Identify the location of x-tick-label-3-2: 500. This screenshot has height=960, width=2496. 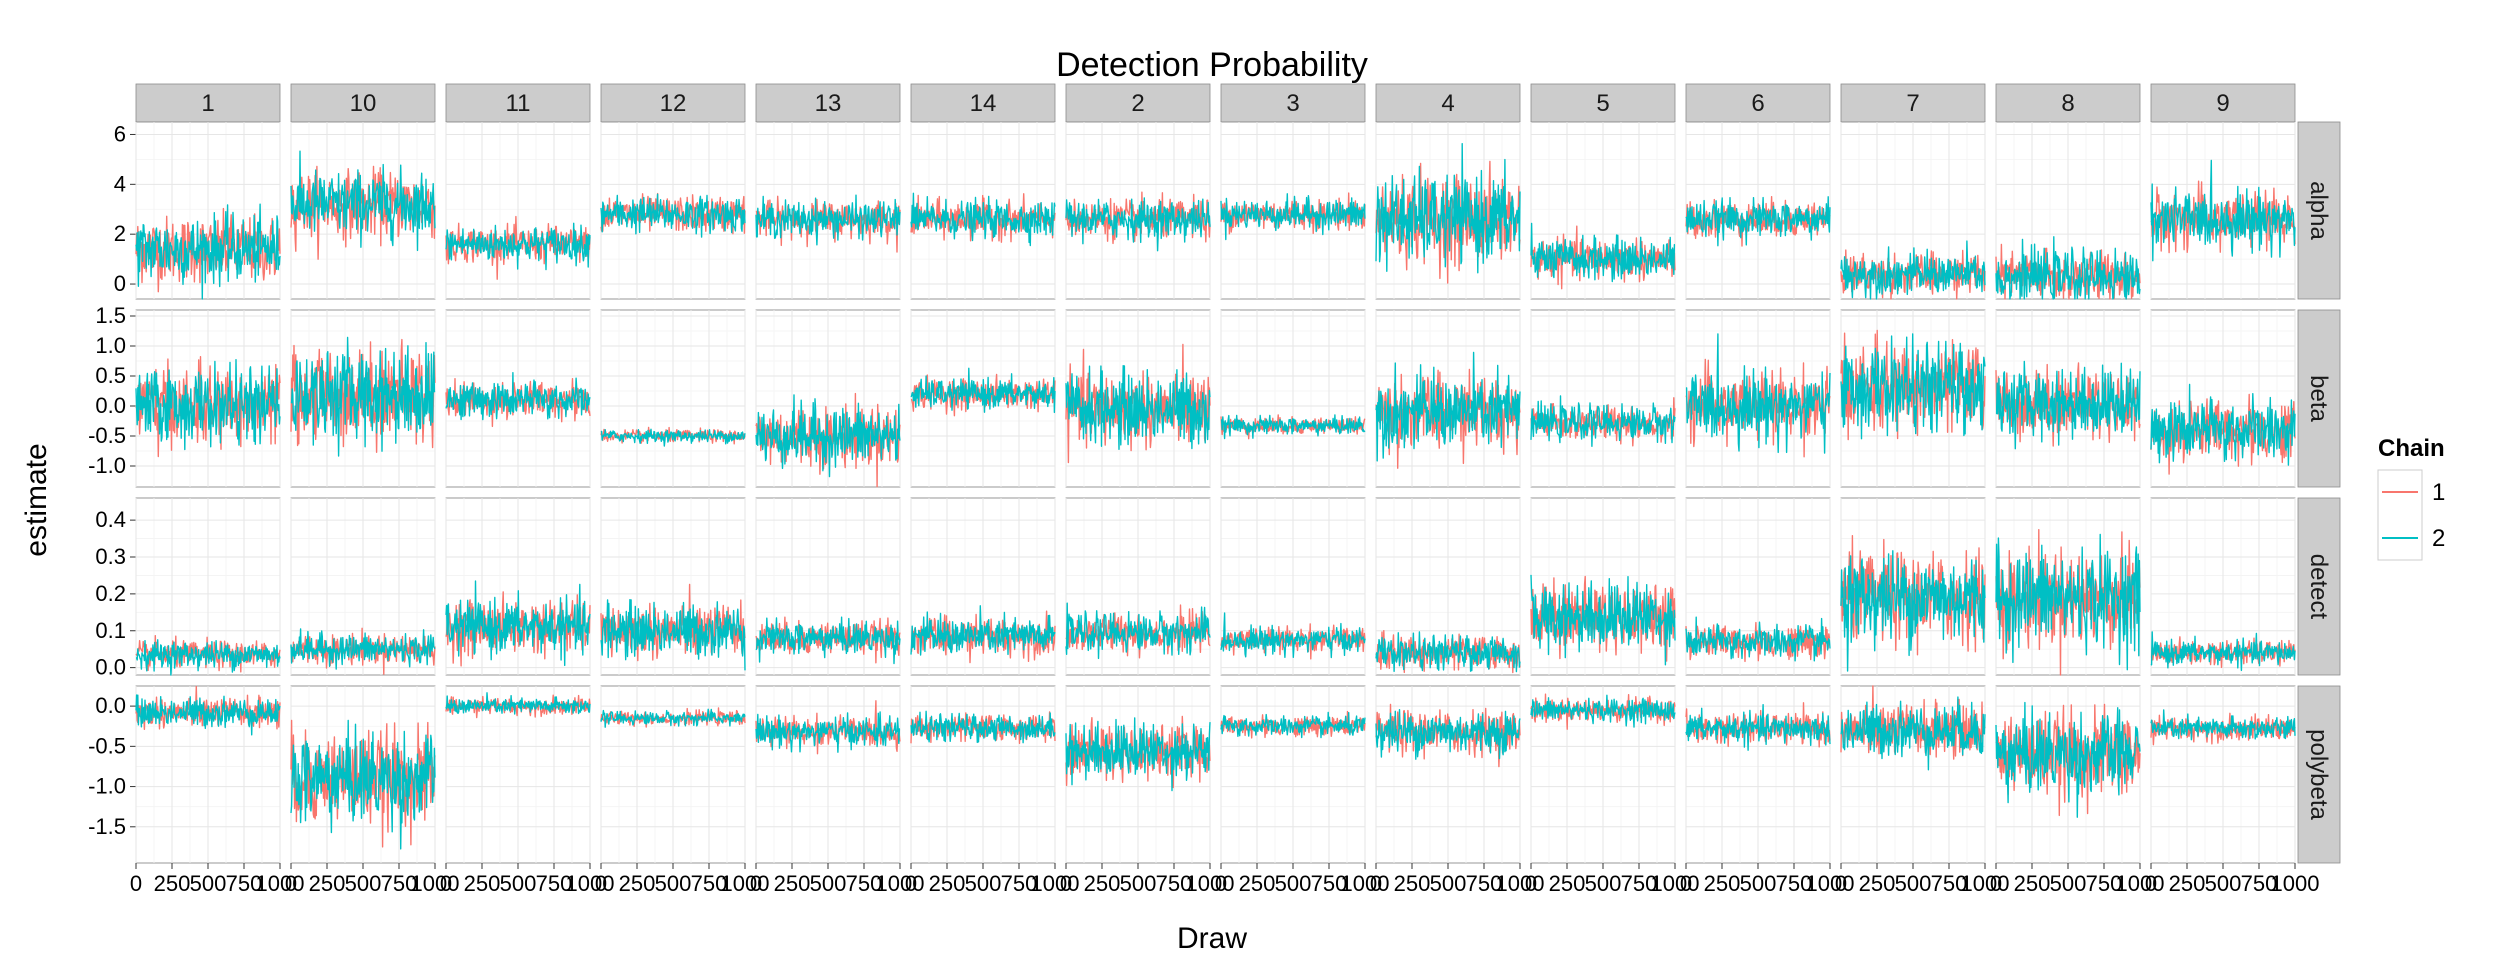
(1293, 883).